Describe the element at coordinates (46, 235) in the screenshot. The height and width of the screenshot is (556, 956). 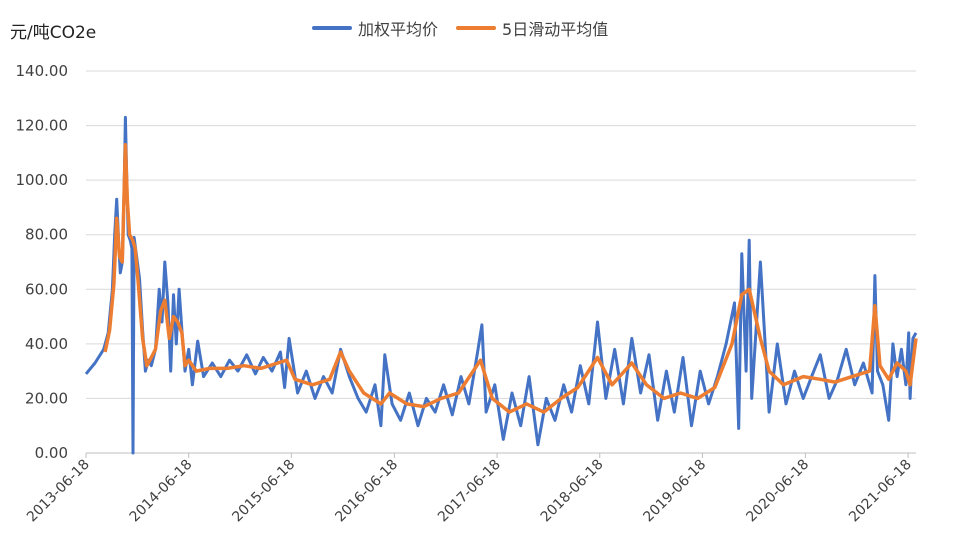
I see `y-tick-label: 80.00` at that location.